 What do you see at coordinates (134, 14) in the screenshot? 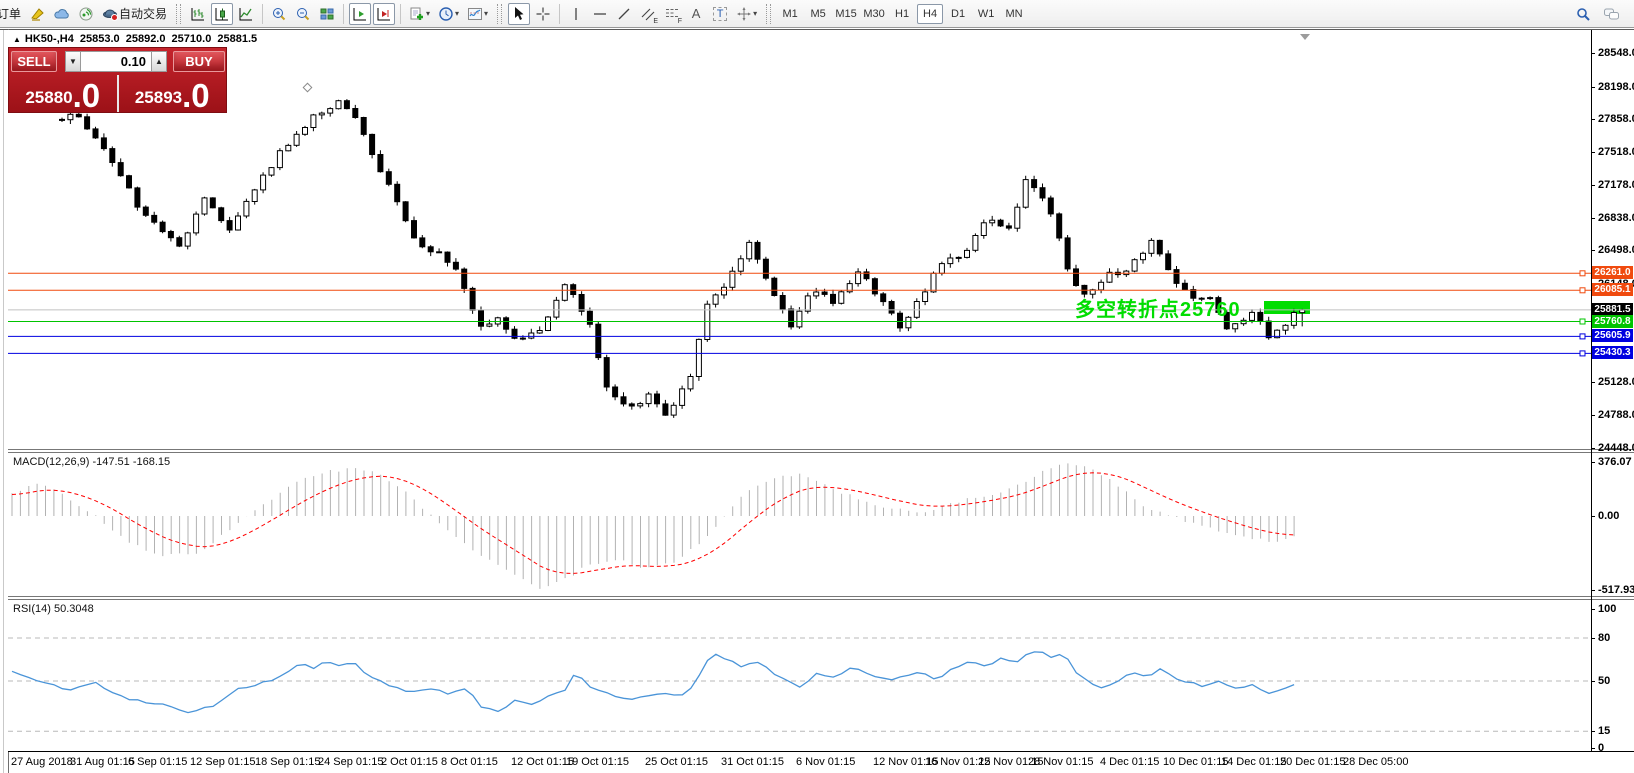
I see `autotrade-button: 自动交易` at bounding box center [134, 14].